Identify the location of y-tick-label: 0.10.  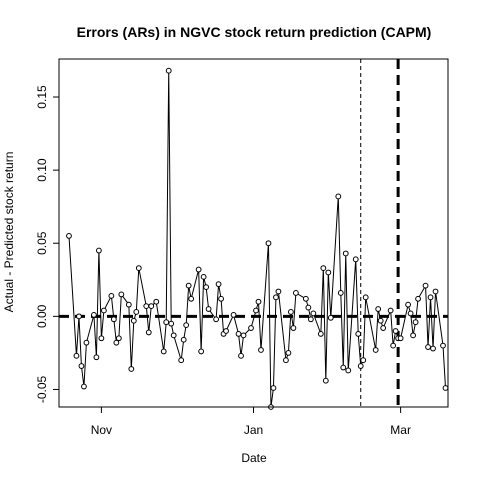
(42, 170).